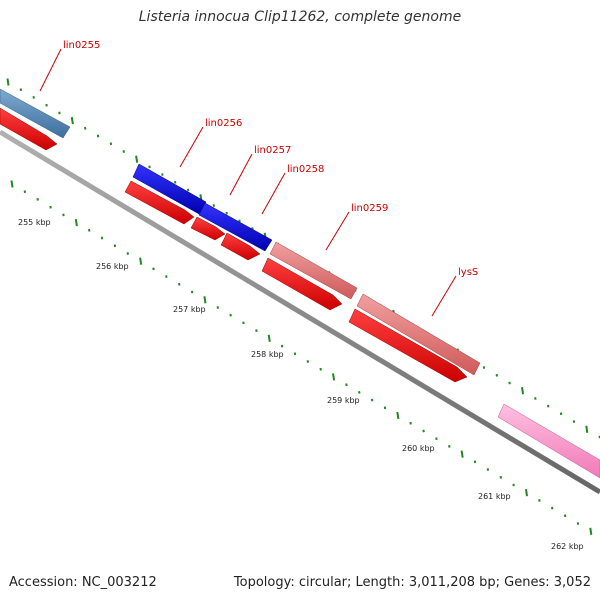  Describe the element at coordinates (548, 441) in the screenshot. I see `gene-bar-extra` at that location.